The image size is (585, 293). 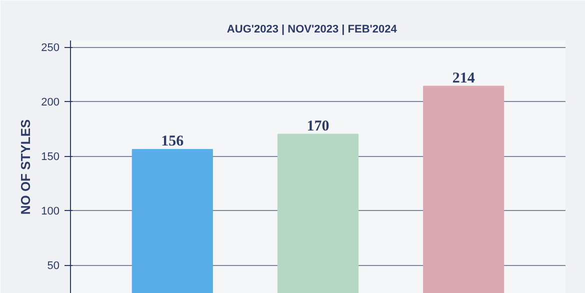 What do you see at coordinates (318, 126) in the screenshot?
I see `data-label: 170` at bounding box center [318, 126].